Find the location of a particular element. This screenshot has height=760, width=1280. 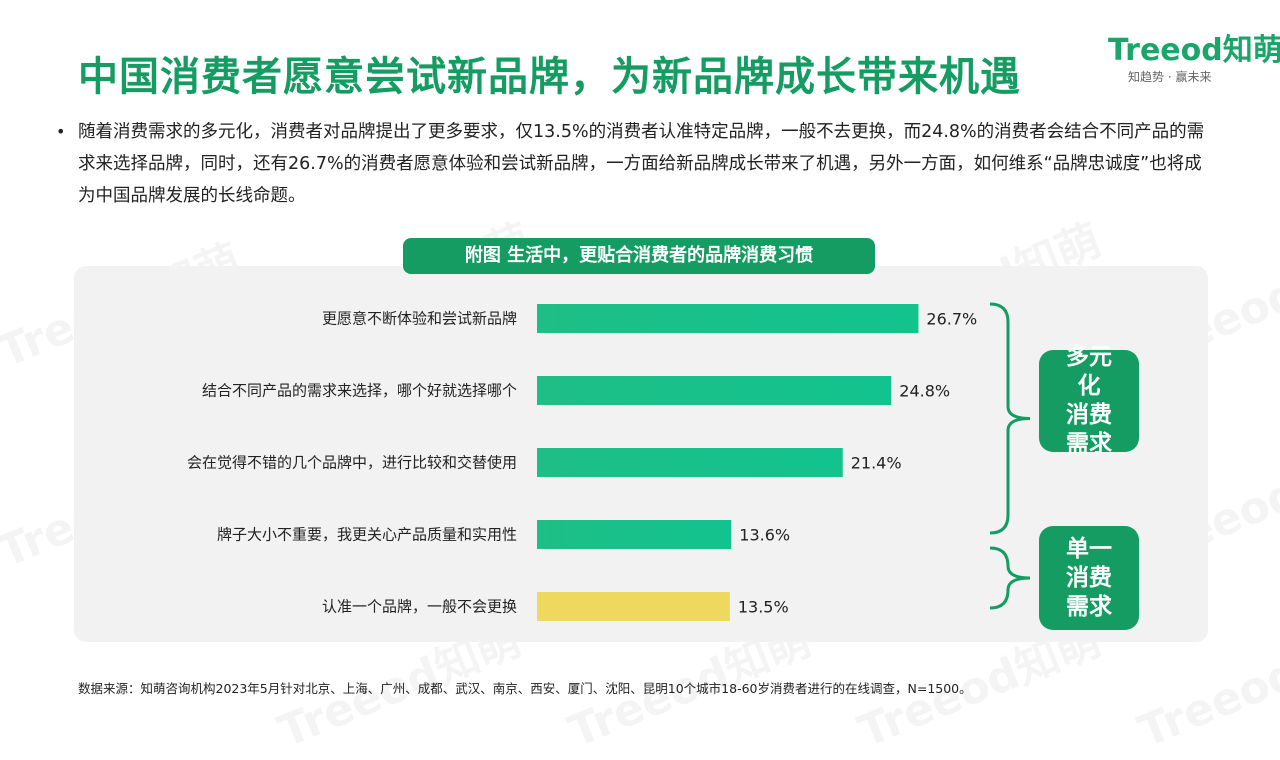

value-label: 26.7% is located at coordinates (951, 319).